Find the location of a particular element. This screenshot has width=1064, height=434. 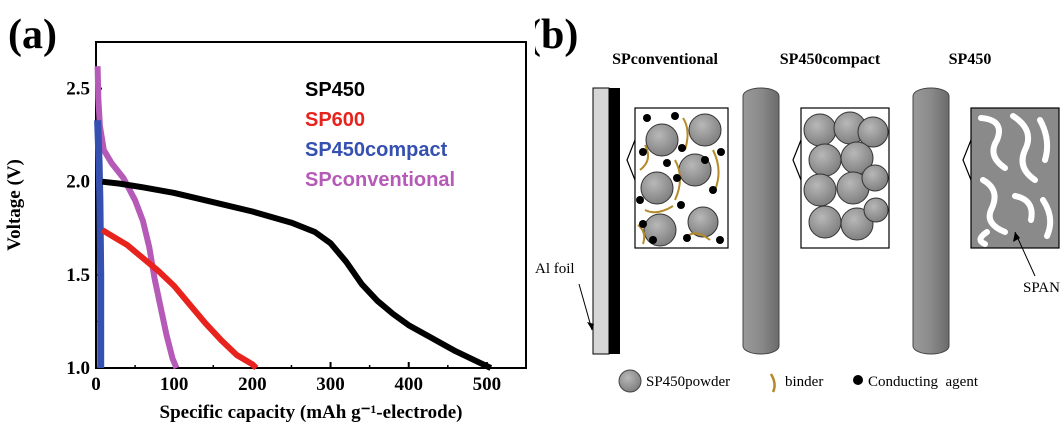

powder-legend-icon is located at coordinates (630, 381).